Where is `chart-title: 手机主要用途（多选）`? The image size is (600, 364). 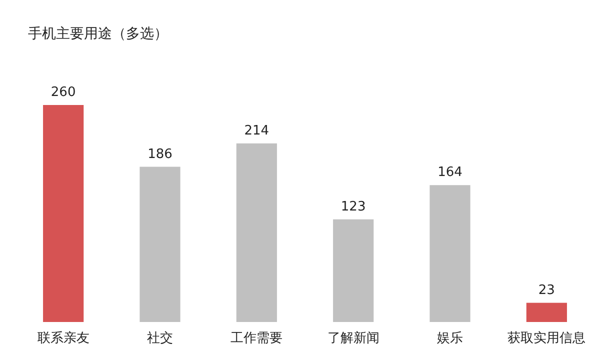
chart-title: 手机主要用途（多选） is located at coordinates (98, 34).